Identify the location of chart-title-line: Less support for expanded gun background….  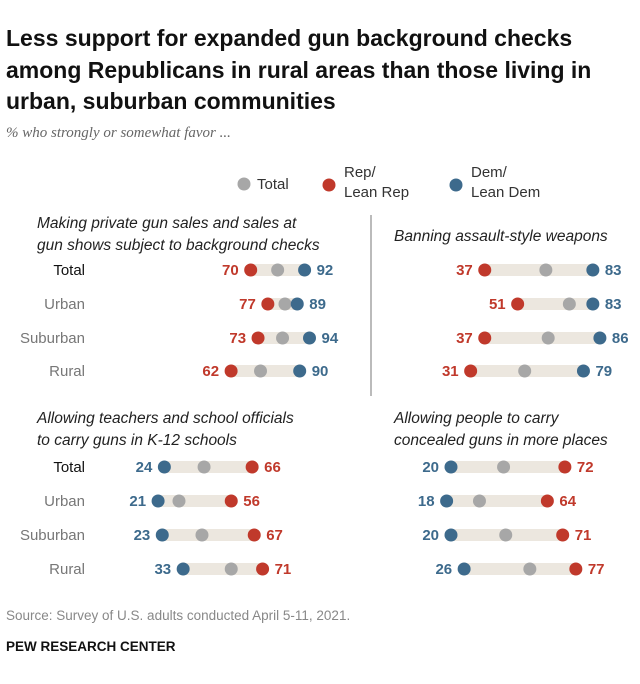
(289, 38).